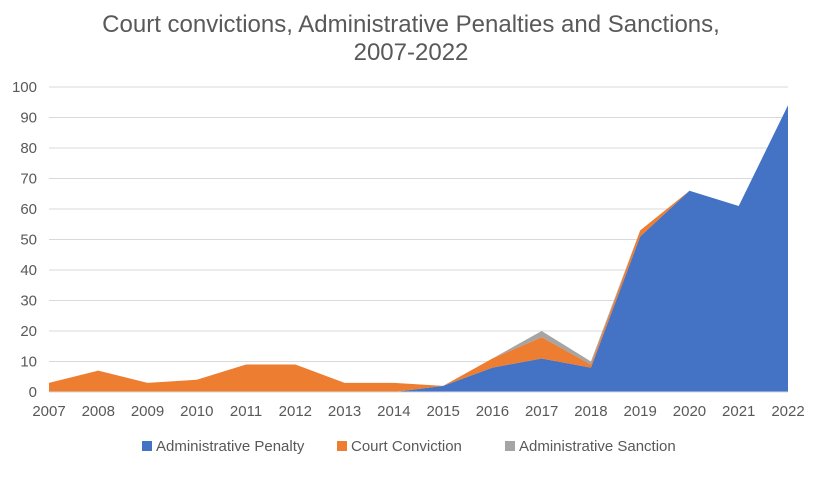 This screenshot has width=822, height=477. Describe the element at coordinates (230, 446) in the screenshot. I see `legend-label: Administrative Penalty` at that location.